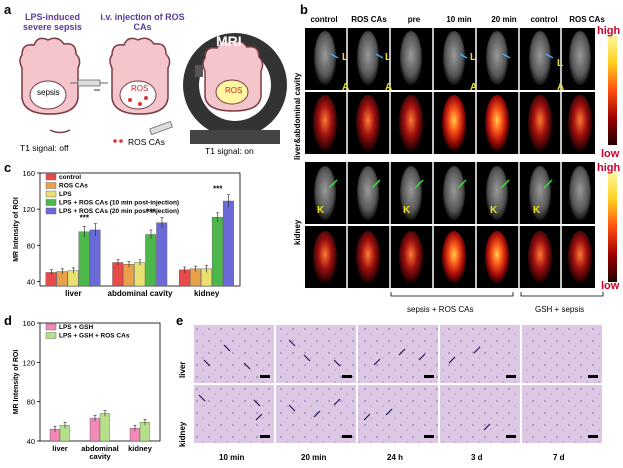 This screenshot has width=623, height=468. What do you see at coordinates (65, 194) in the screenshot?
I see `legend-label: LPS` at bounding box center [65, 194].